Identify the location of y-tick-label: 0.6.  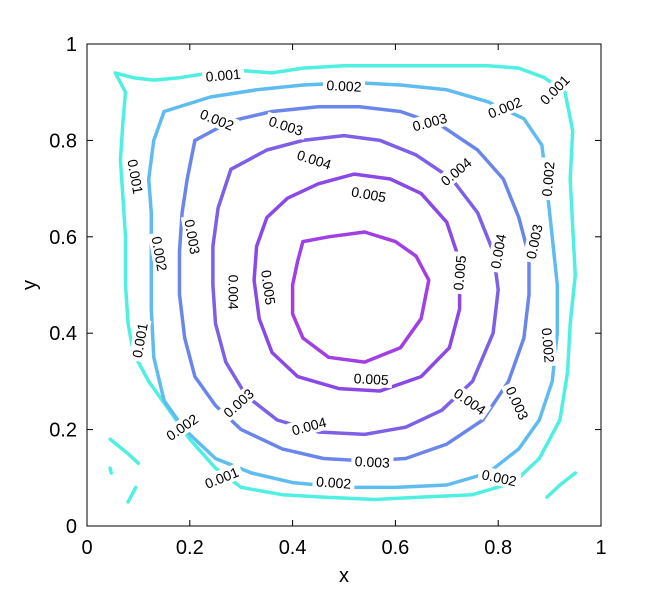
(63, 238).